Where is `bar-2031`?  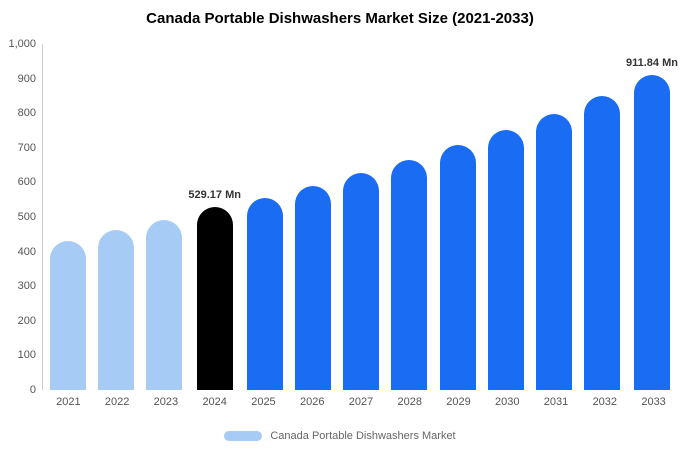
bar-2031 is located at coordinates (553, 252).